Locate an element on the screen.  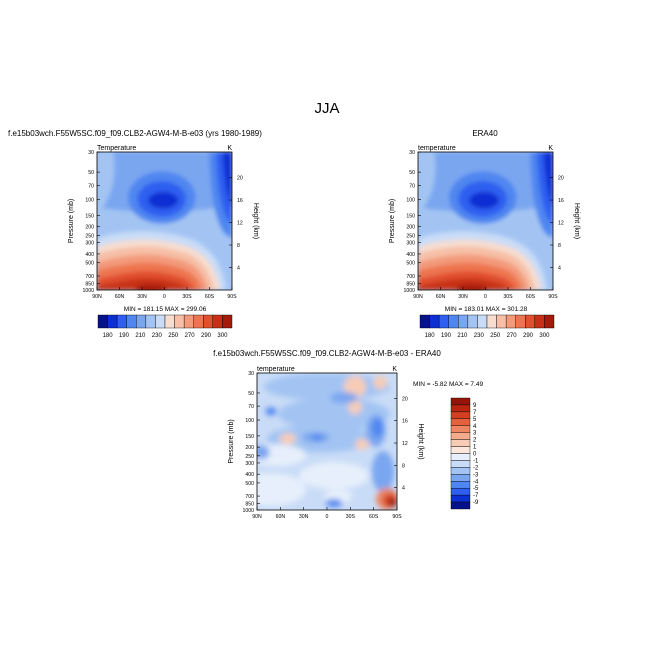
y-tick-label: 700 is located at coordinates (410, 277).